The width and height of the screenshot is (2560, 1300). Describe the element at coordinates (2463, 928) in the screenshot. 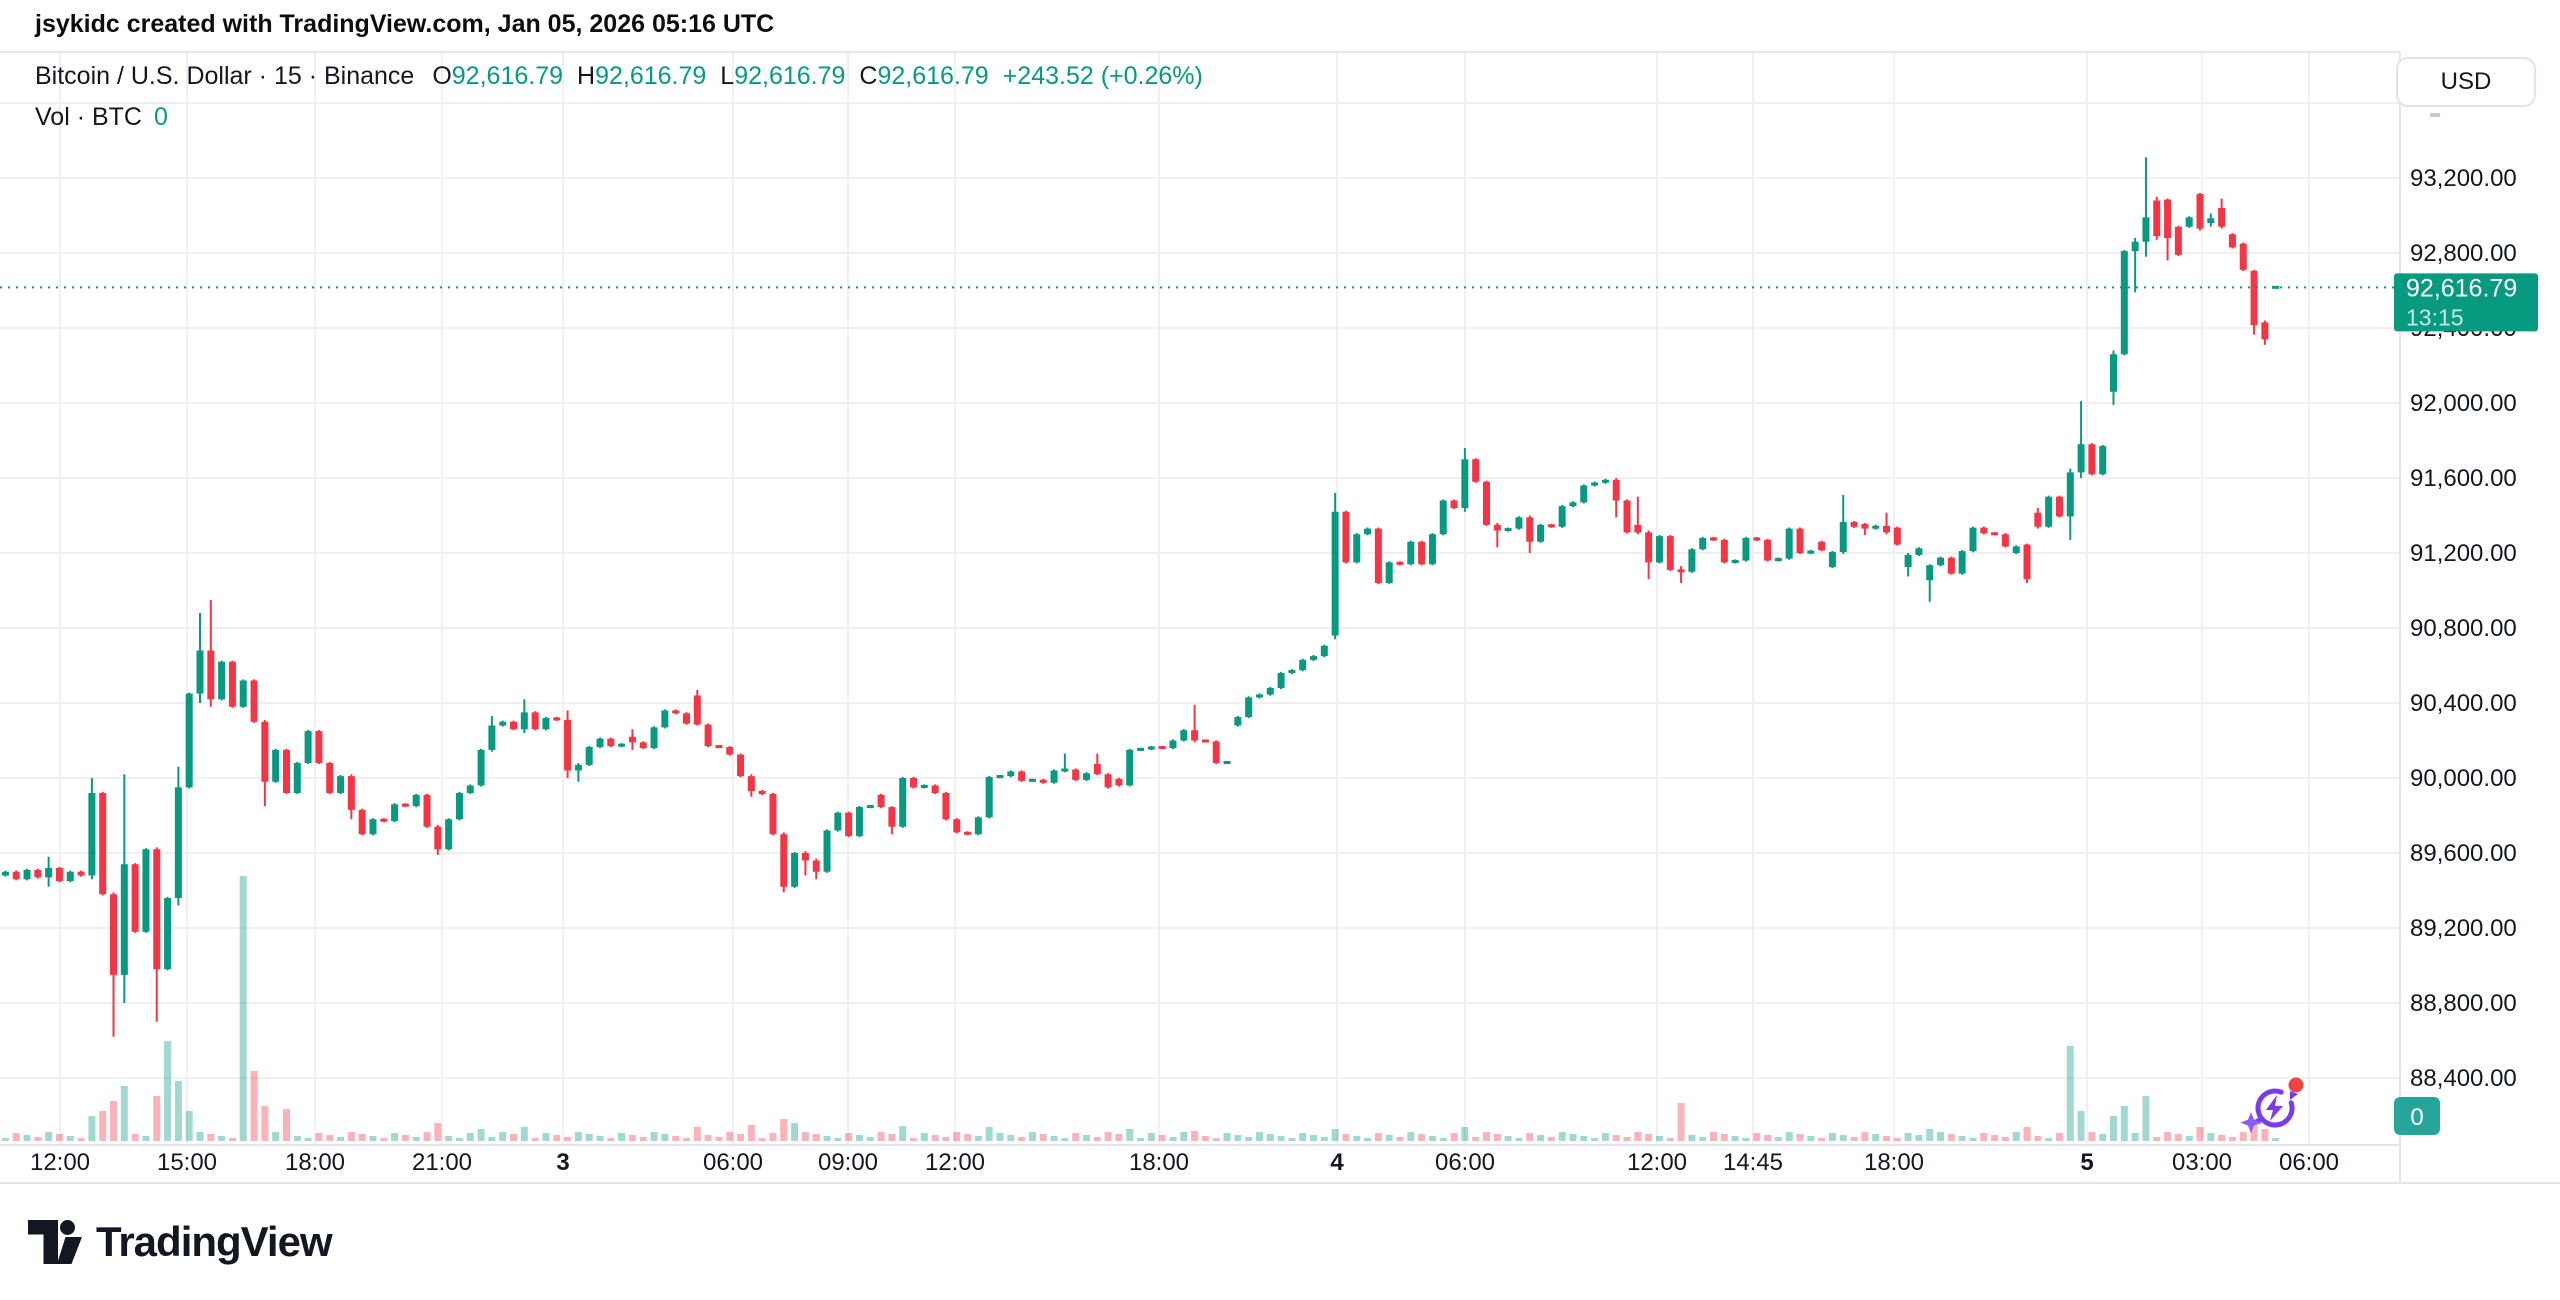

I see `price-axis-label: 89,200.00` at that location.